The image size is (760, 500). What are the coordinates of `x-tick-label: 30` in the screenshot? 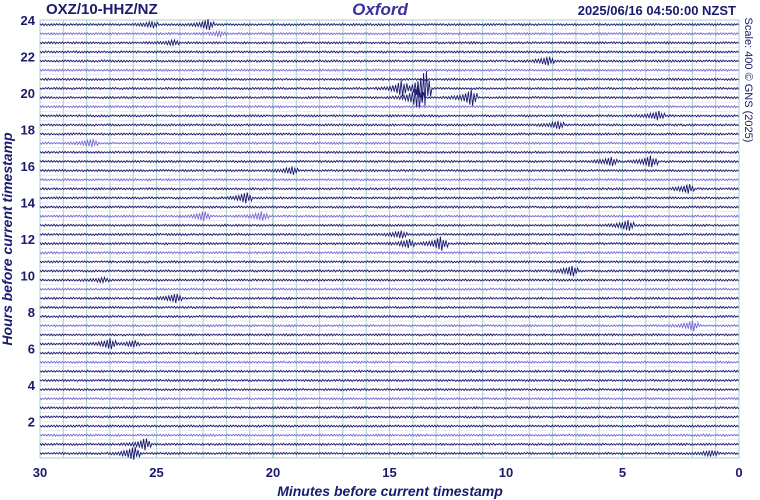 It's located at (40, 472).